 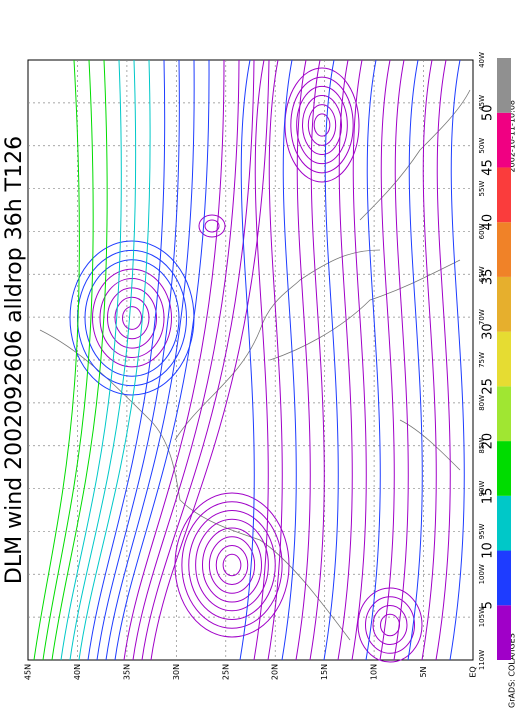 I want to click on lat-label: 5N, so click(x=423, y=671).